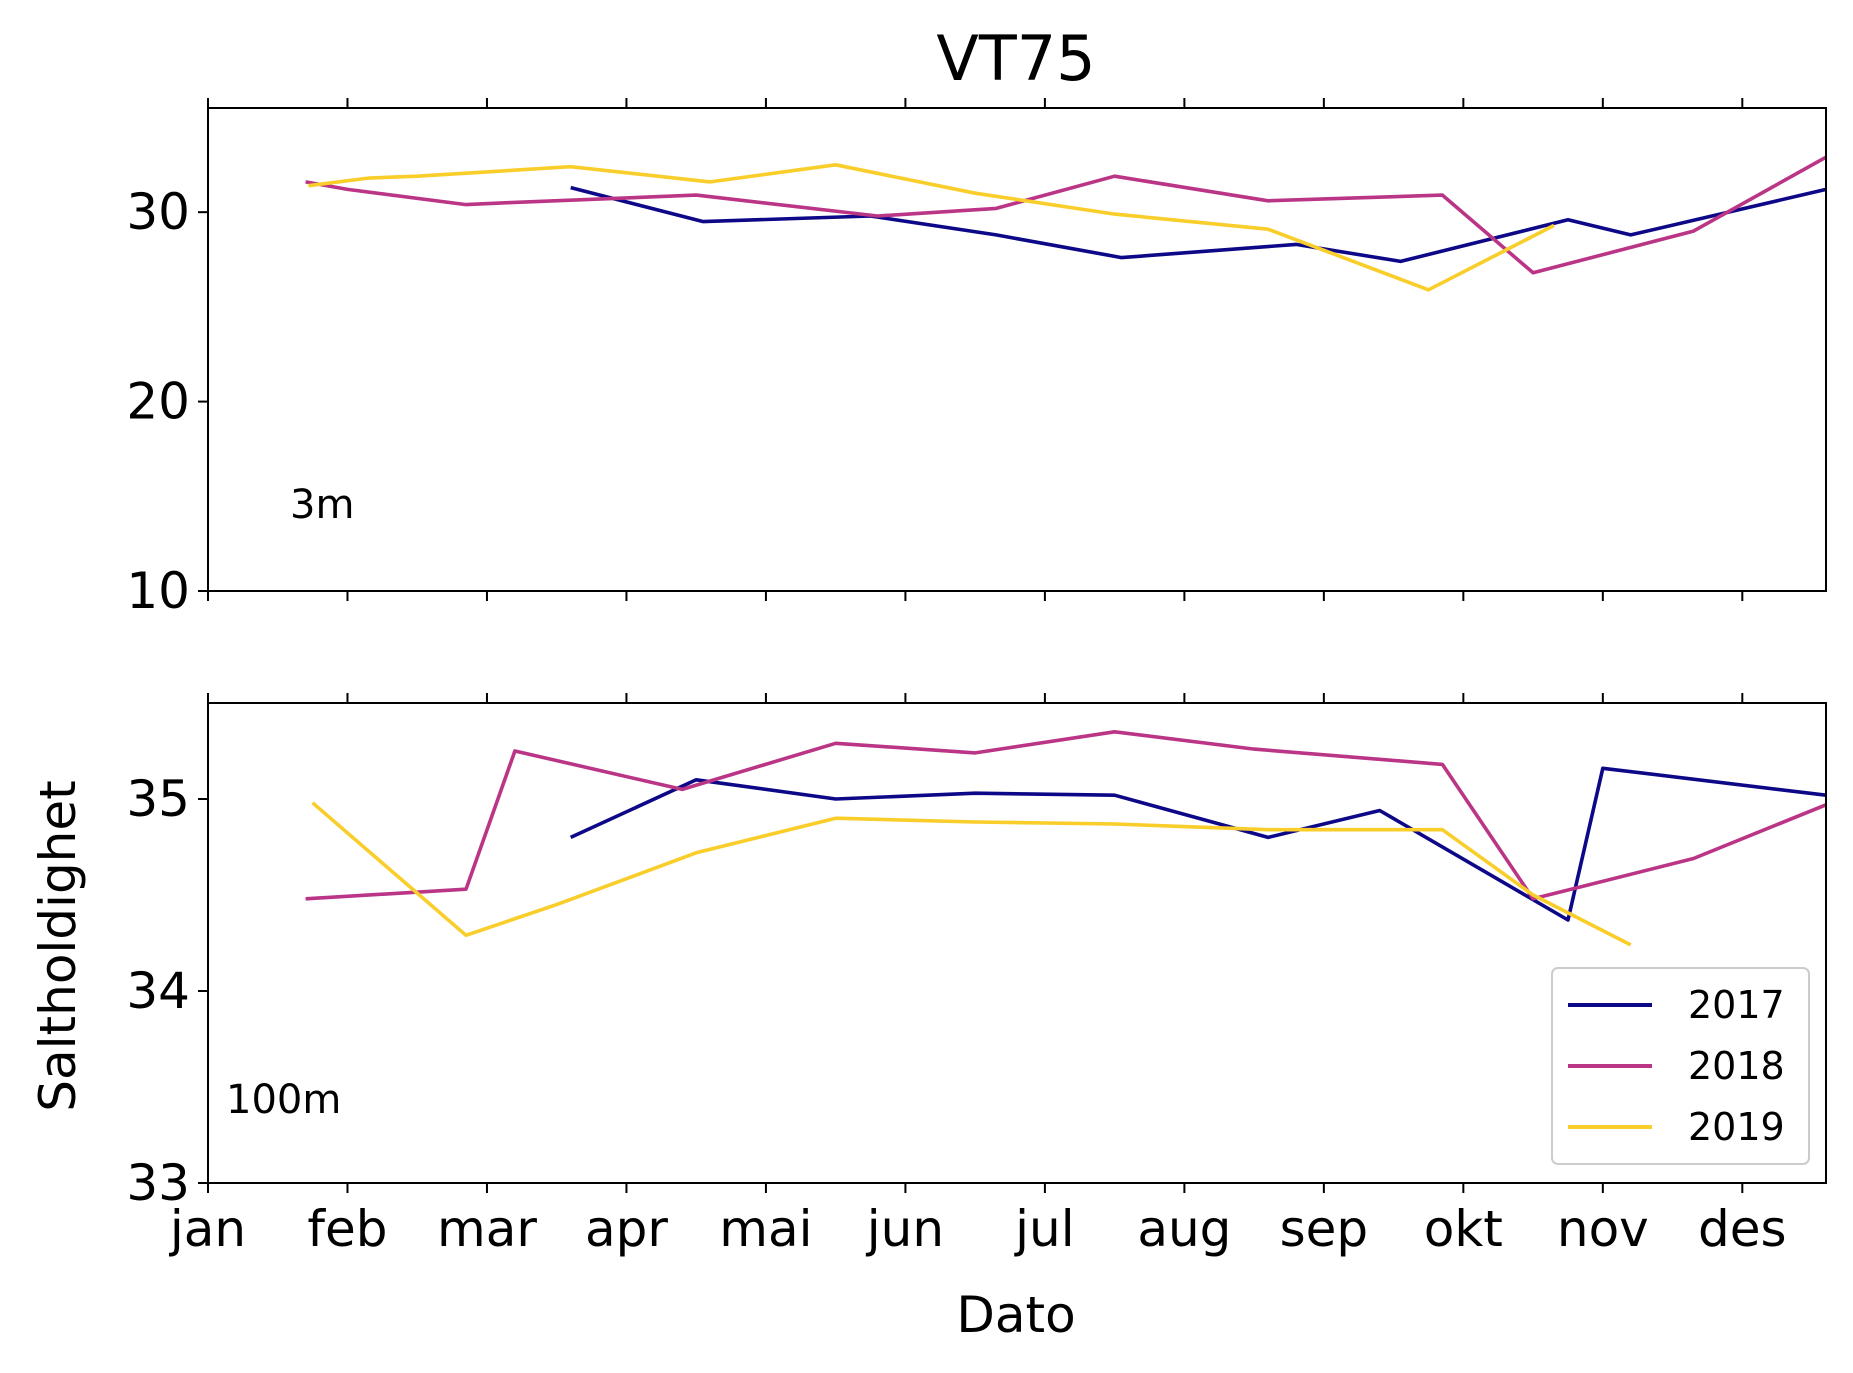 The image size is (1853, 1373). I want to click on legend-box, so click(1680, 1066).